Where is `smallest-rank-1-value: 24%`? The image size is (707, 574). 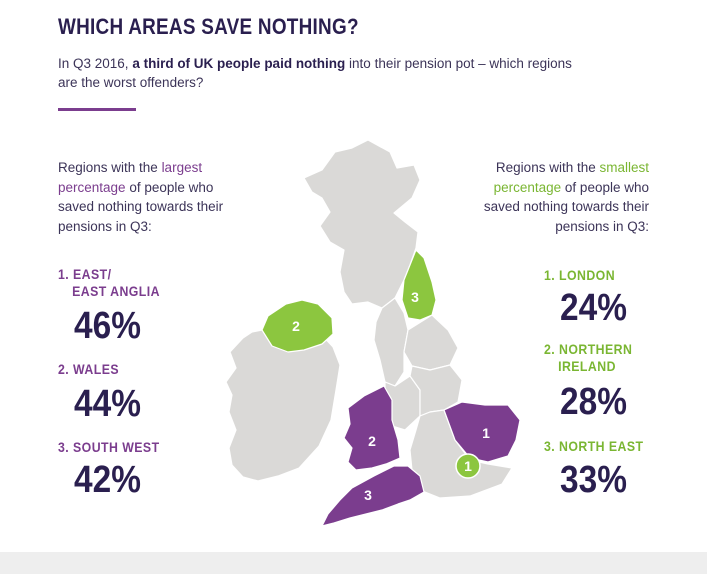
smallest-rank-1-value: 24% is located at coordinates (593, 308).